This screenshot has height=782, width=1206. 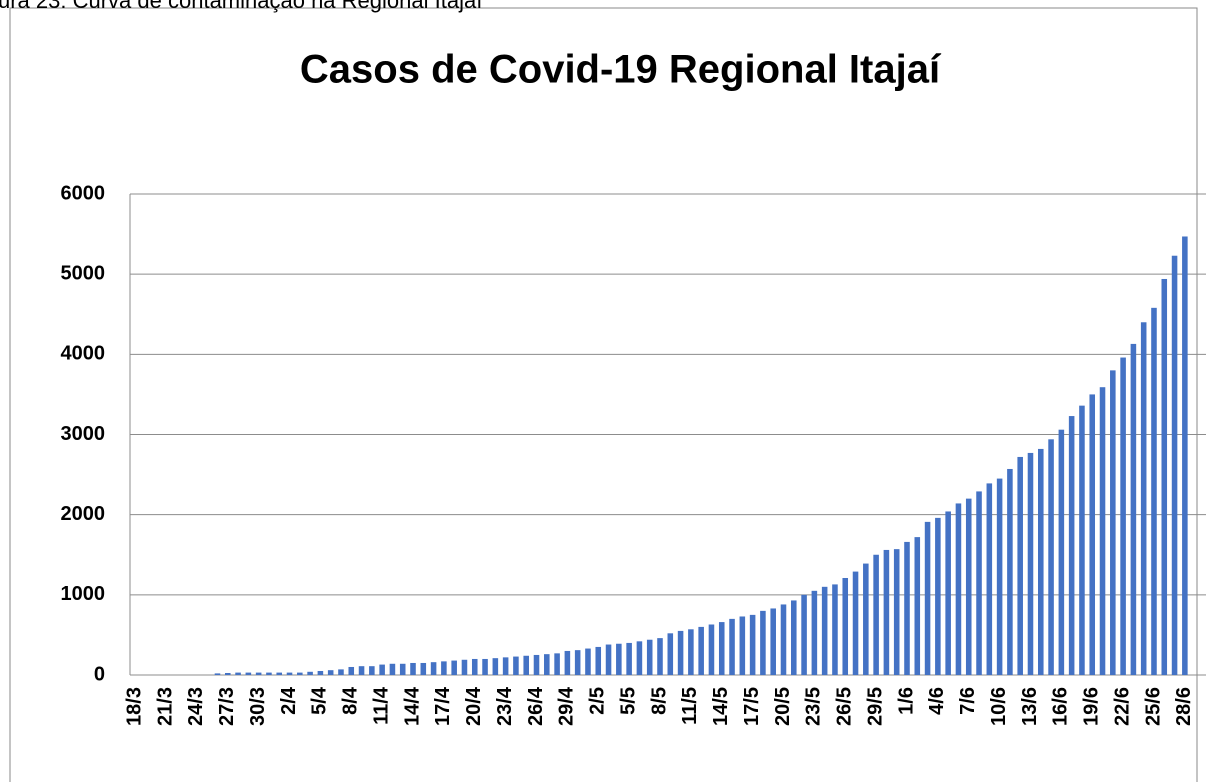 I want to click on x-tick-label: 29/5, so click(x=875, y=706).